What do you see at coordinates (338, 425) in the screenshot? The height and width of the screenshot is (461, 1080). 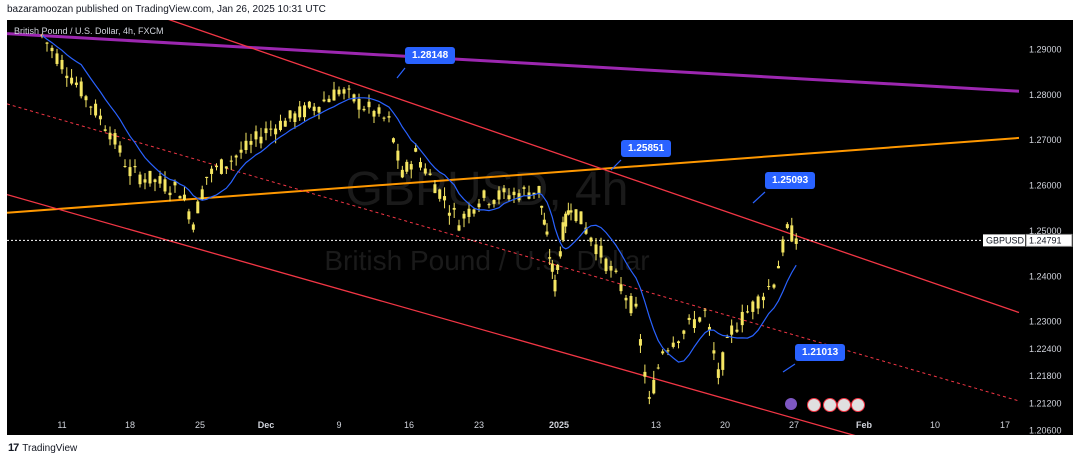 I see `x-tick-label: 9` at bounding box center [338, 425].